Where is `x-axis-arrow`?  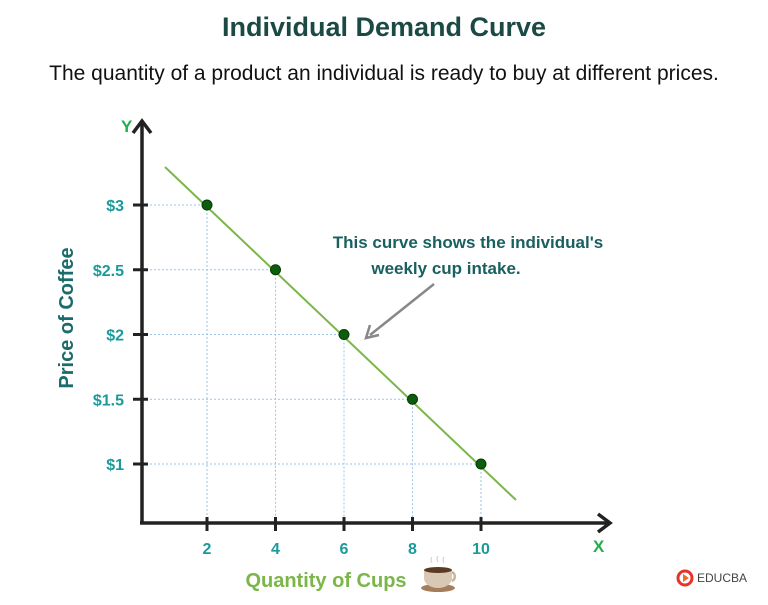
x-axis-arrow is located at coordinates (604, 523).